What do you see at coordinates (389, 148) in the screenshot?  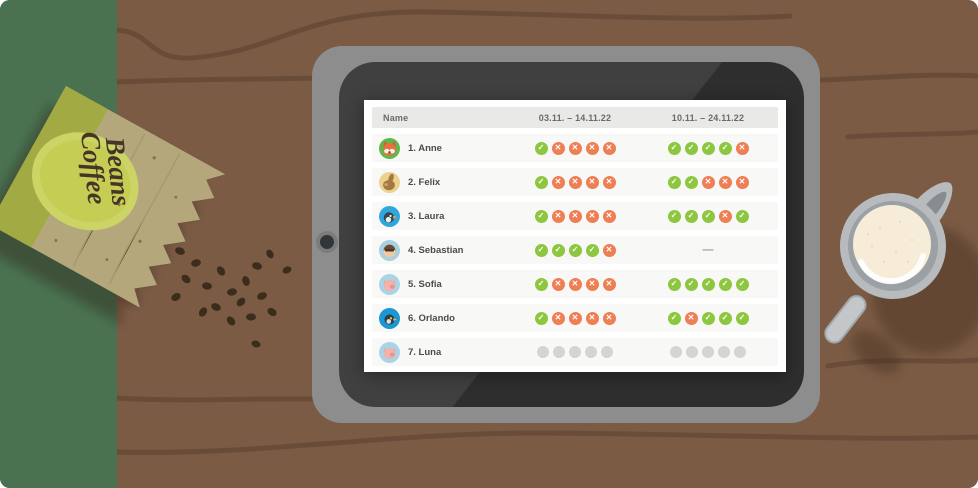 I see `fox-avatar-icon` at bounding box center [389, 148].